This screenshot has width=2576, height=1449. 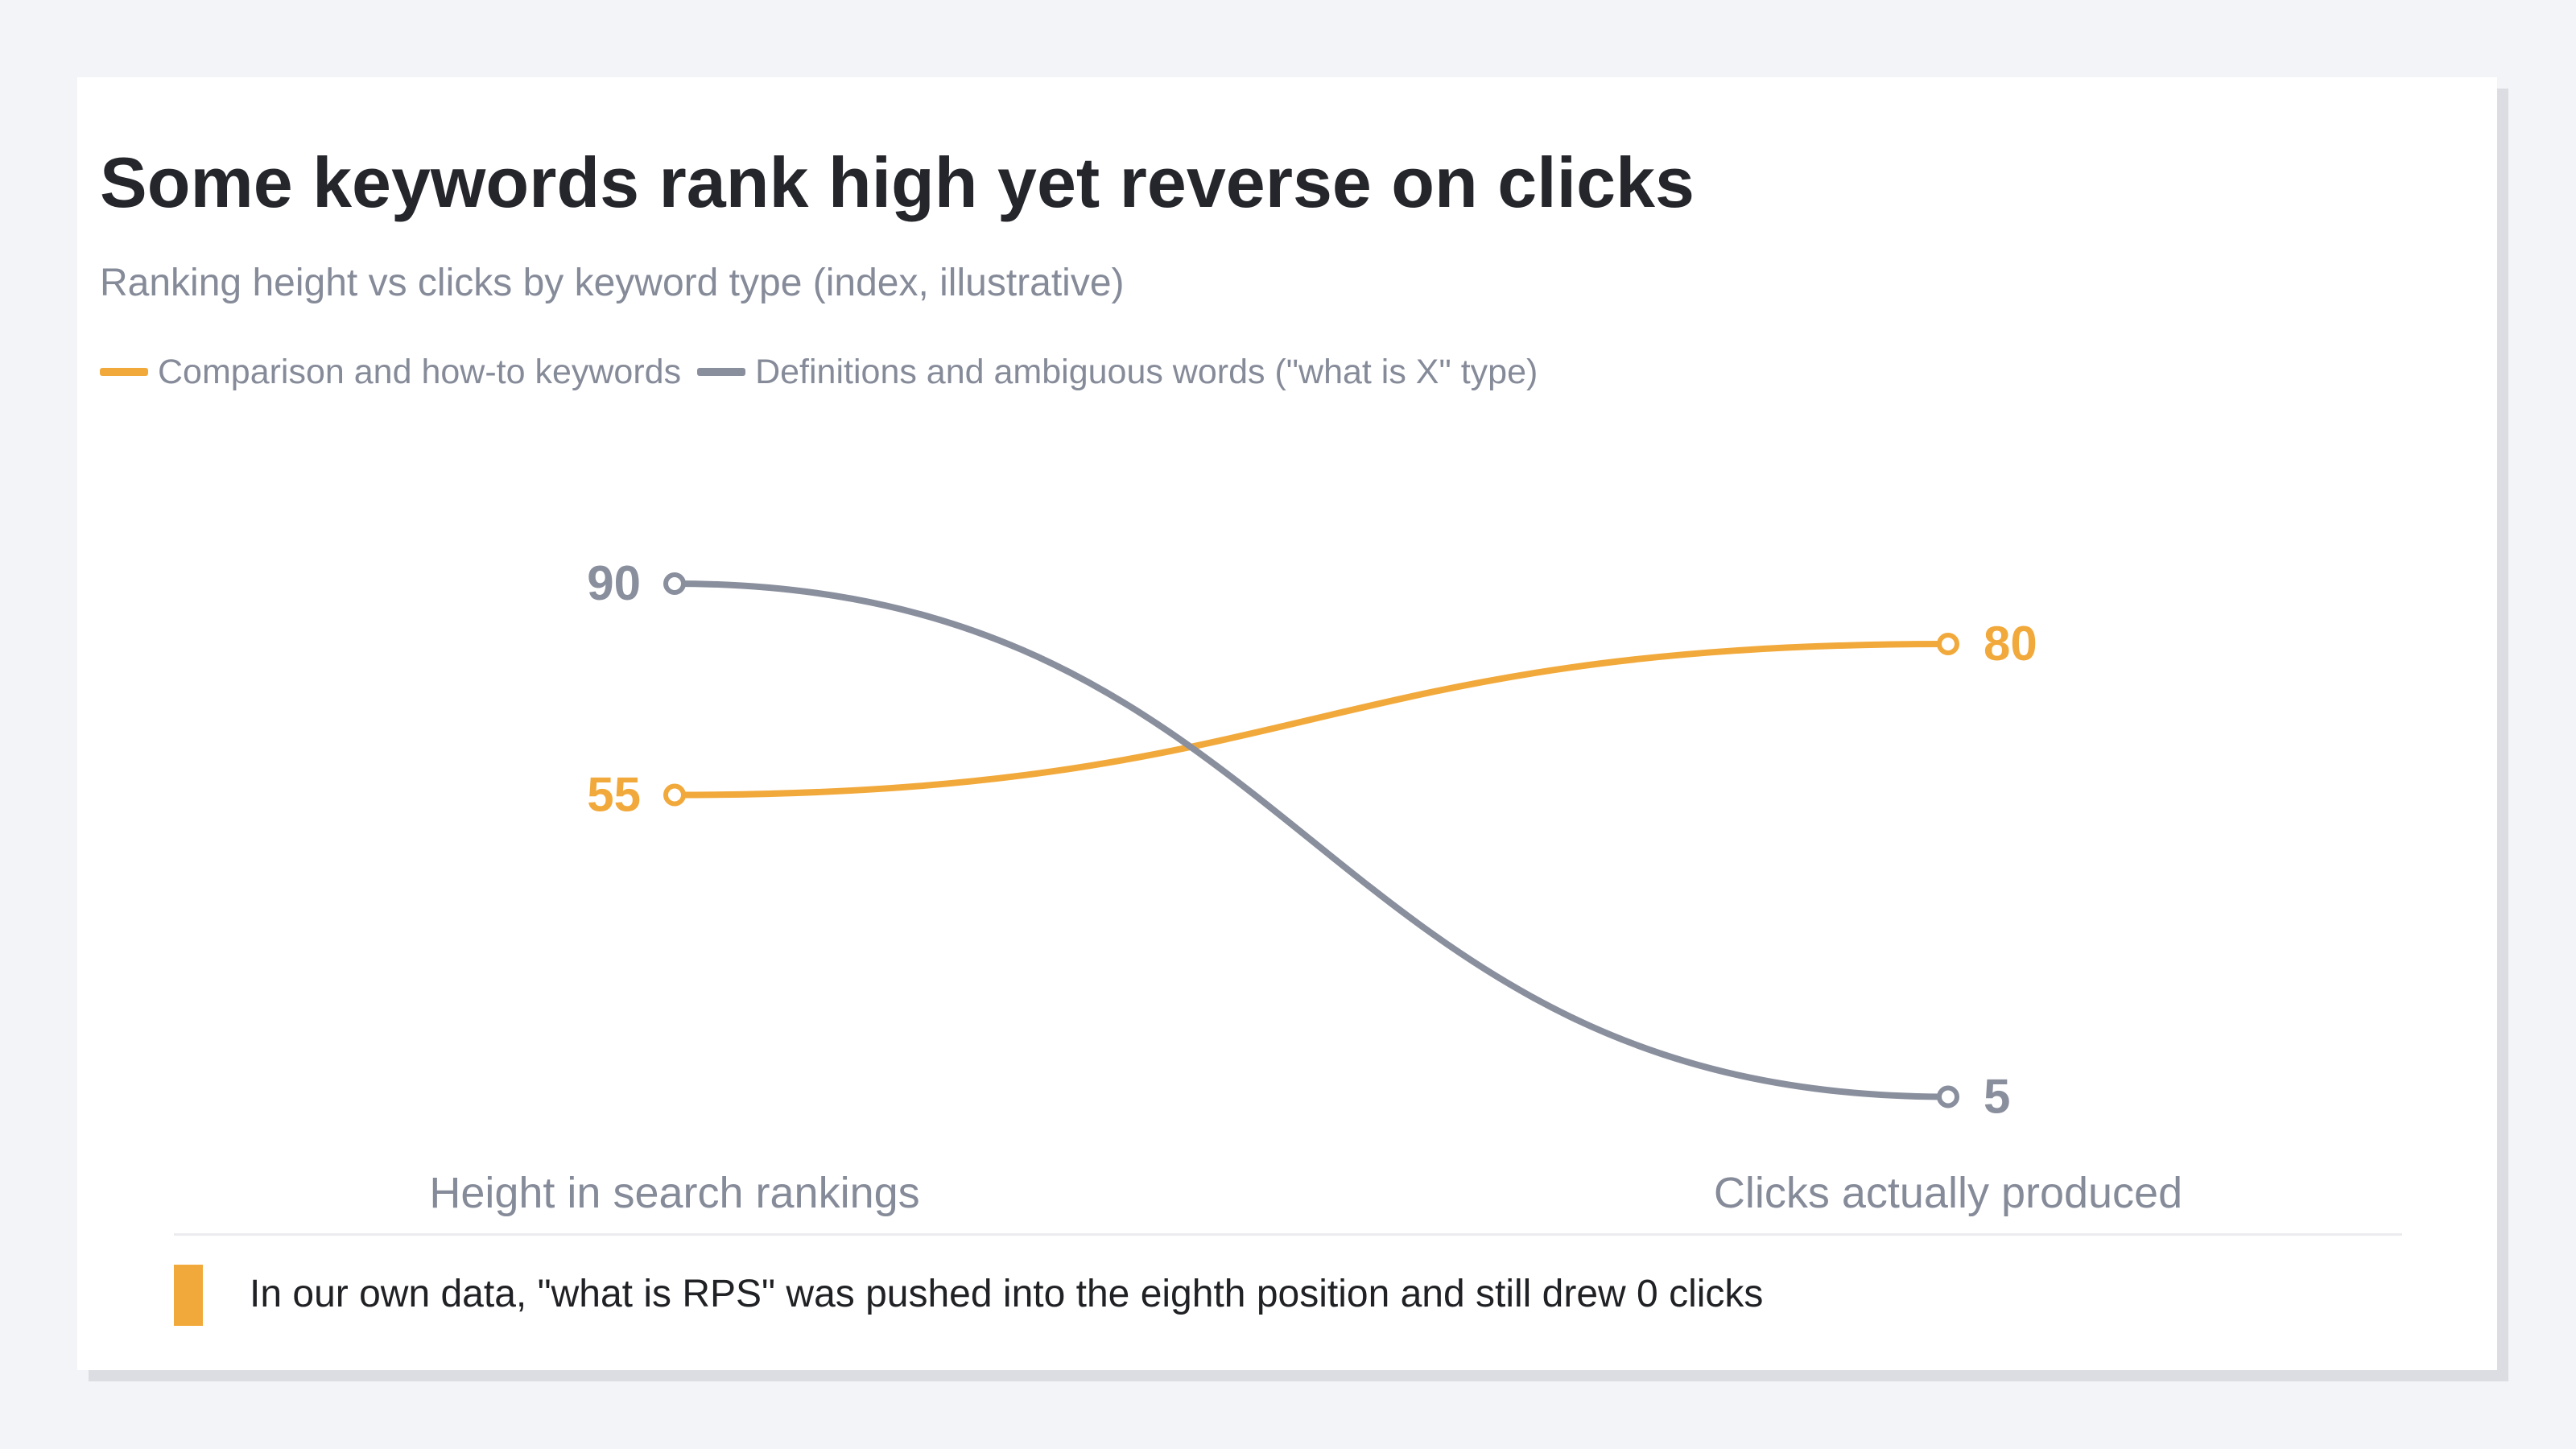 What do you see at coordinates (1948, 1193) in the screenshot?
I see `category-label-1: Clicks actually produced` at bounding box center [1948, 1193].